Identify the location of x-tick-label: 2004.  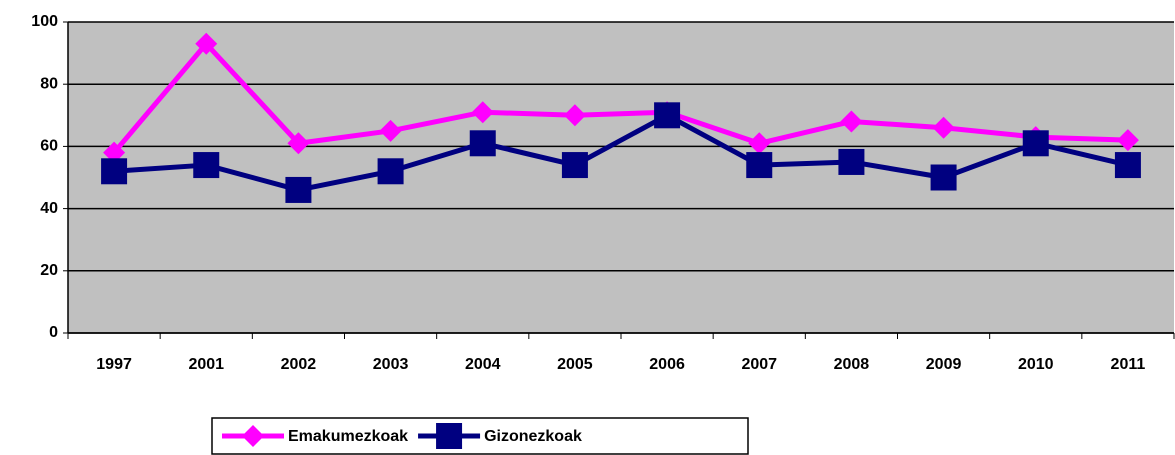
(483, 364).